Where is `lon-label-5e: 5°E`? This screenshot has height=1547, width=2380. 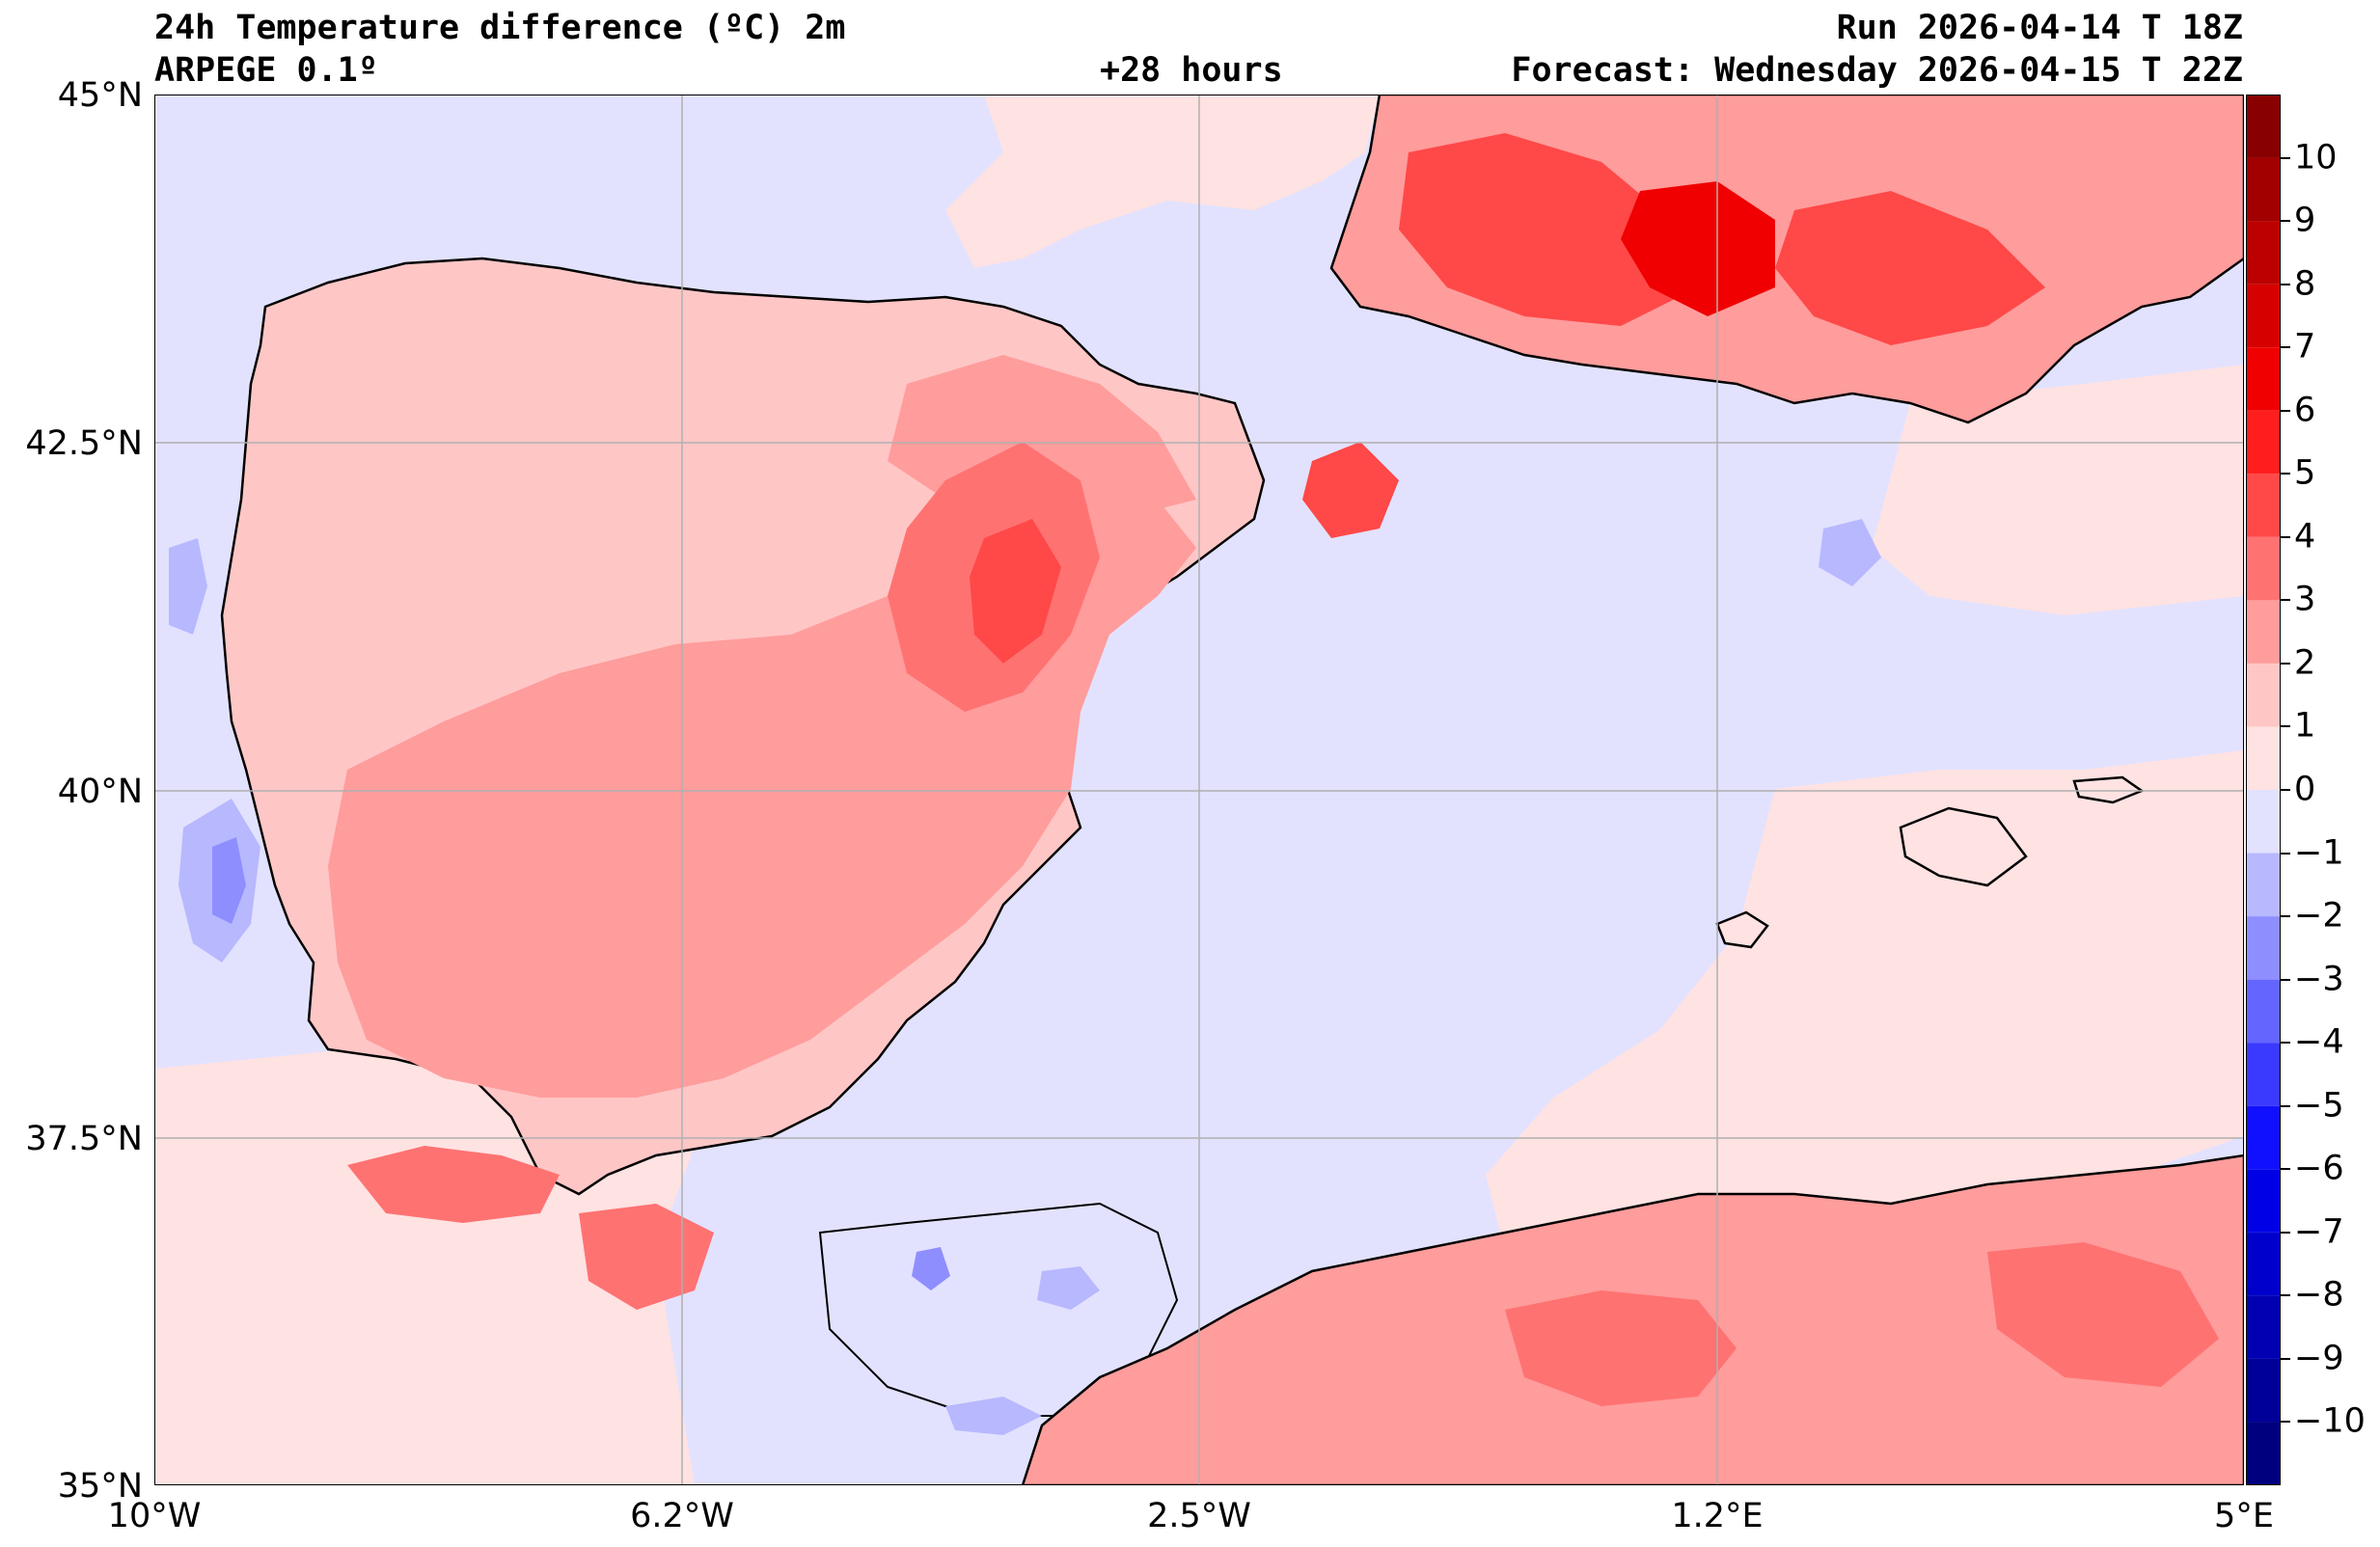 lon-label-5e: 5°E is located at coordinates (2244, 1516).